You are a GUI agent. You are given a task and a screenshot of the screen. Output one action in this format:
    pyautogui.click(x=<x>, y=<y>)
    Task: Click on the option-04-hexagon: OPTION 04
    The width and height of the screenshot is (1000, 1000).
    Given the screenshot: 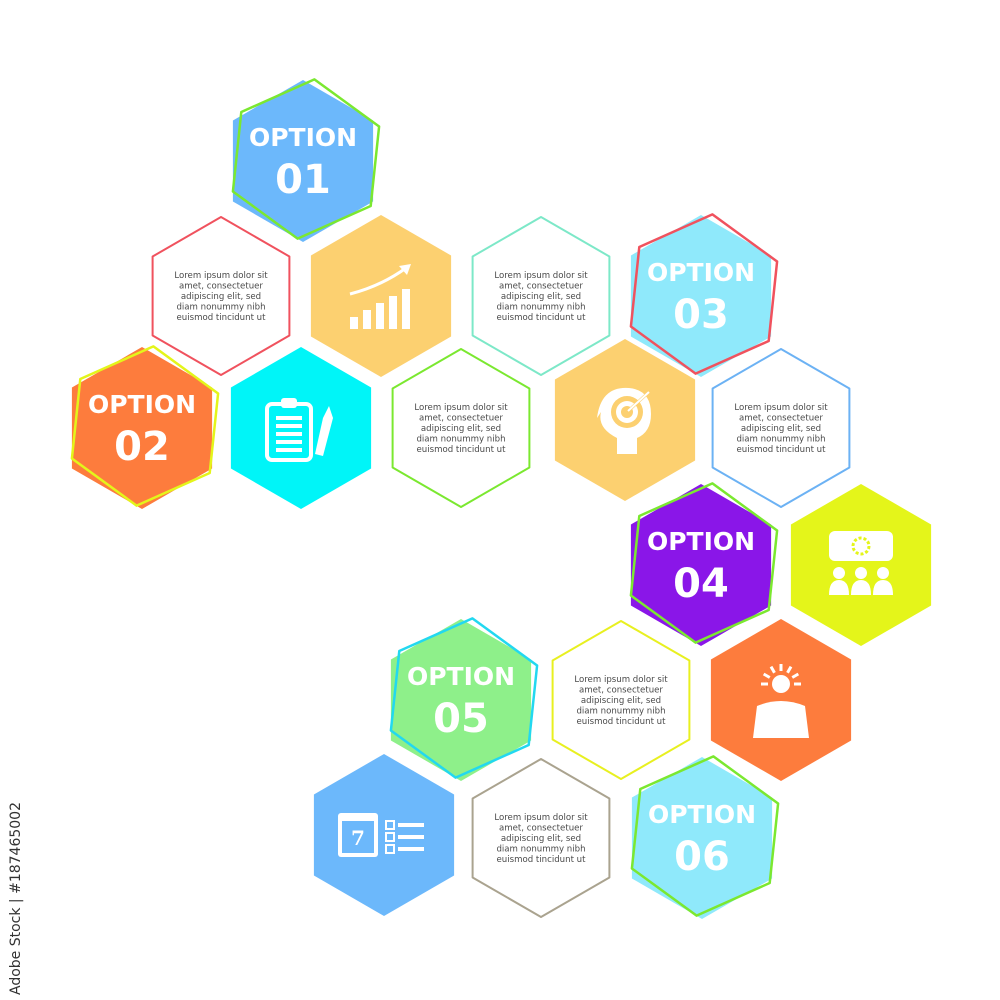 What is the action you would take?
    pyautogui.click(x=704, y=564)
    